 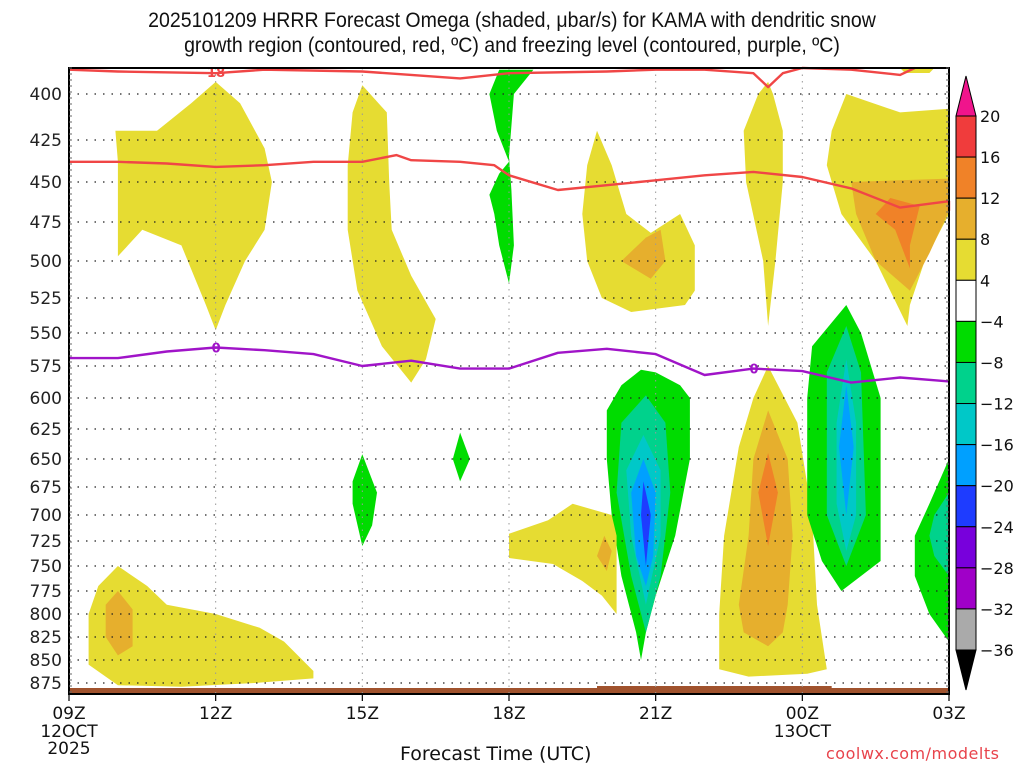 What do you see at coordinates (46, 141) in the screenshot?
I see `y-tick-label: 425` at bounding box center [46, 141].